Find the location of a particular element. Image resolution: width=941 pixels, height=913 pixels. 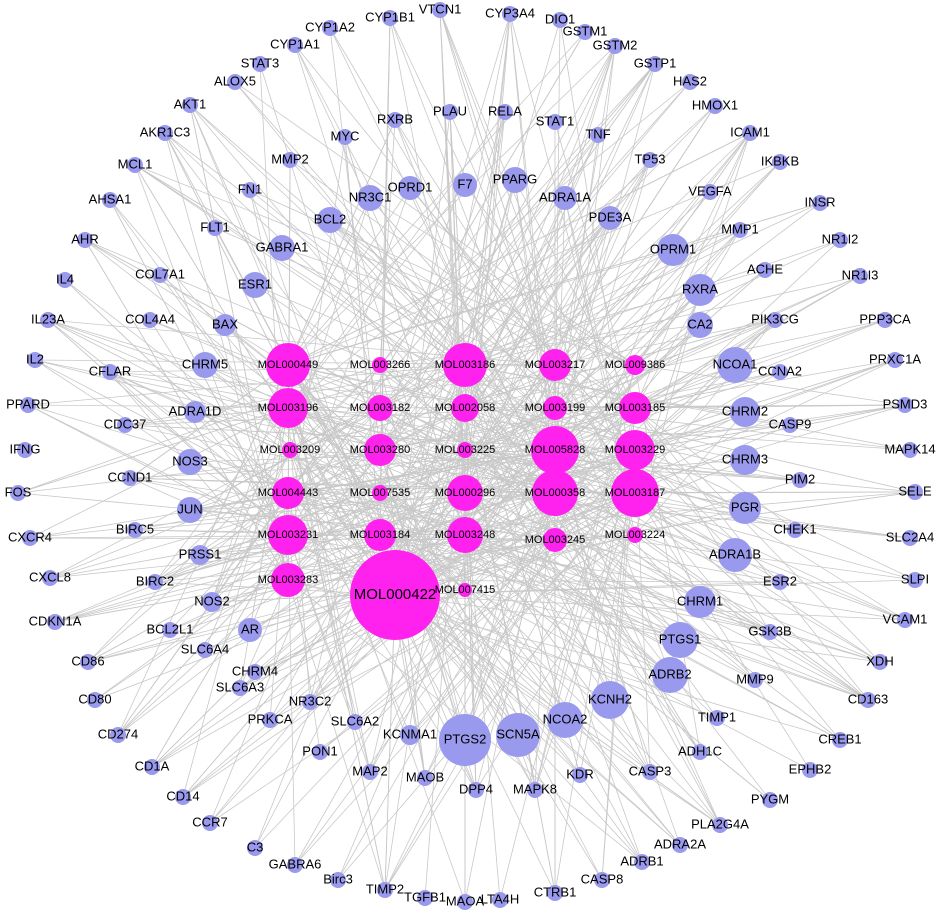

target-label: DPP4 is located at coordinates (476, 788).